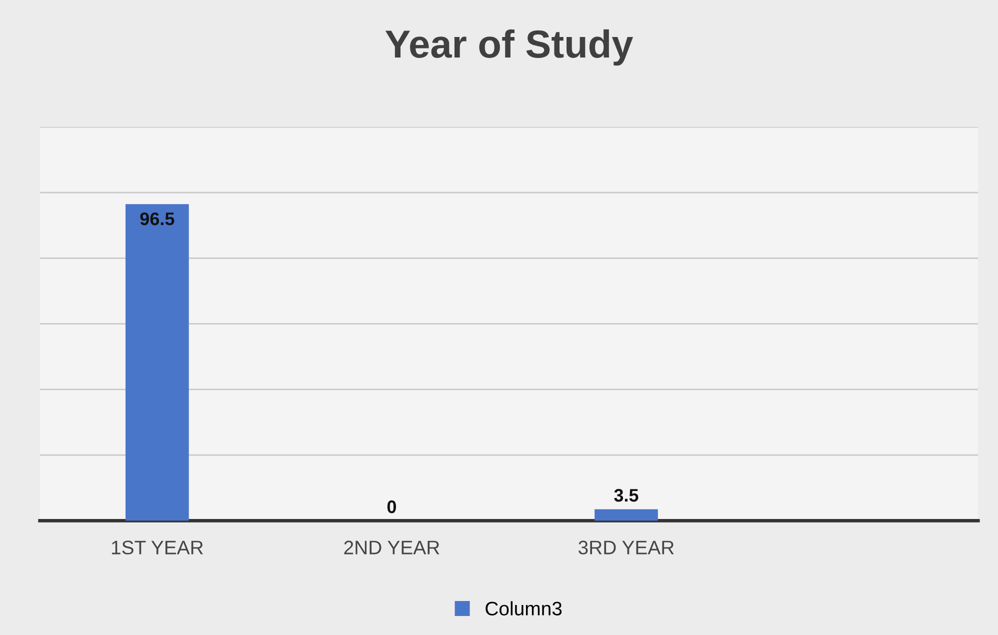 This screenshot has height=635, width=998. I want to click on x-tick-label: 1ST YEAR, so click(157, 547).